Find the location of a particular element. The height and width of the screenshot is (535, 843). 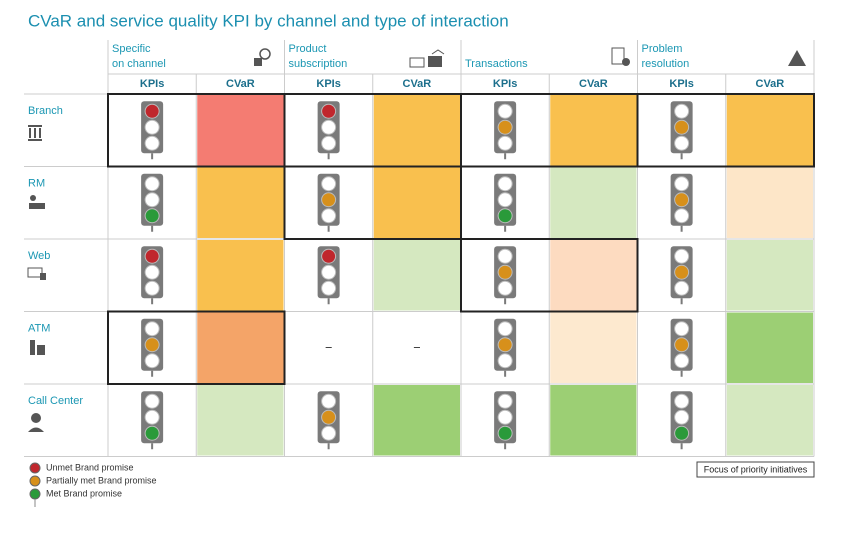

cvar-text: – is located at coordinates (417, 348).